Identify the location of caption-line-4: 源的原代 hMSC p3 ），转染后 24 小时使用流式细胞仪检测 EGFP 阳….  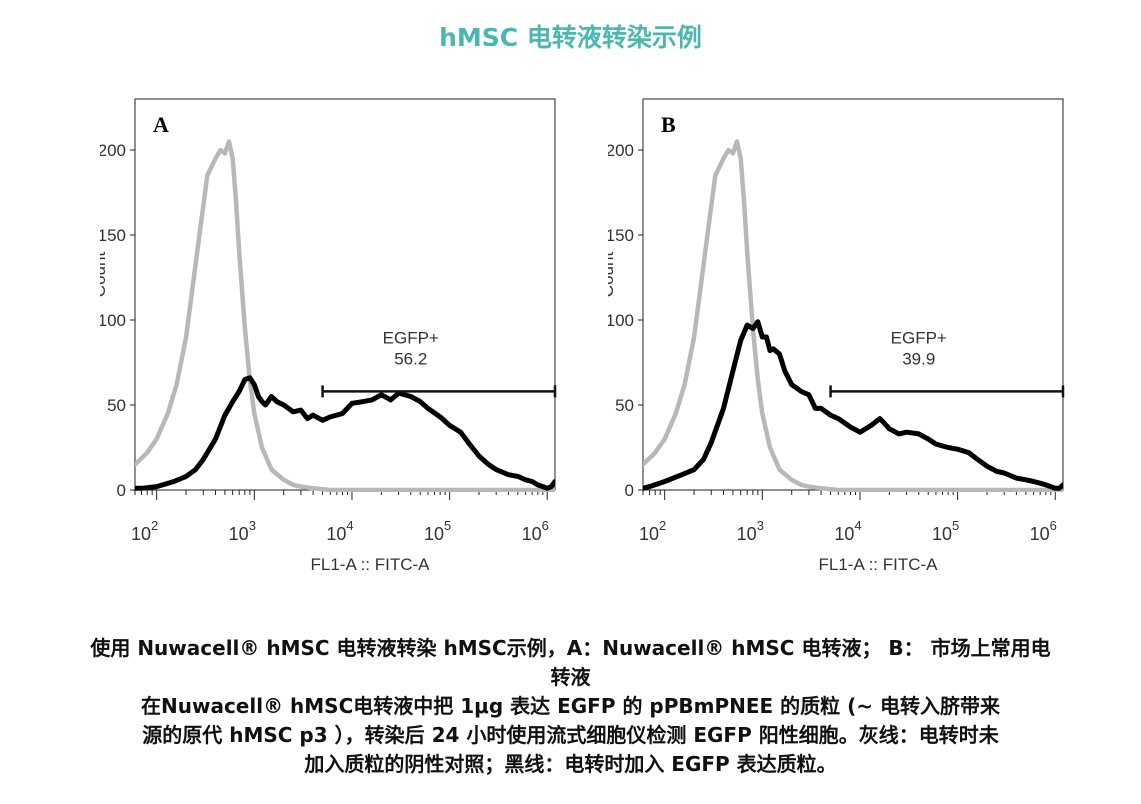
(570, 735).